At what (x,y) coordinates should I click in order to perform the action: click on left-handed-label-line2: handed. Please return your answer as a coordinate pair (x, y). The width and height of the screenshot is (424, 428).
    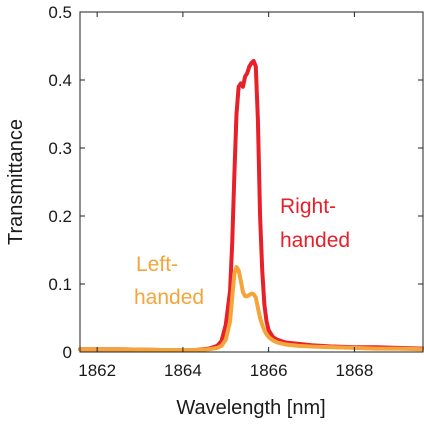
    Looking at the image, I should click on (169, 297).